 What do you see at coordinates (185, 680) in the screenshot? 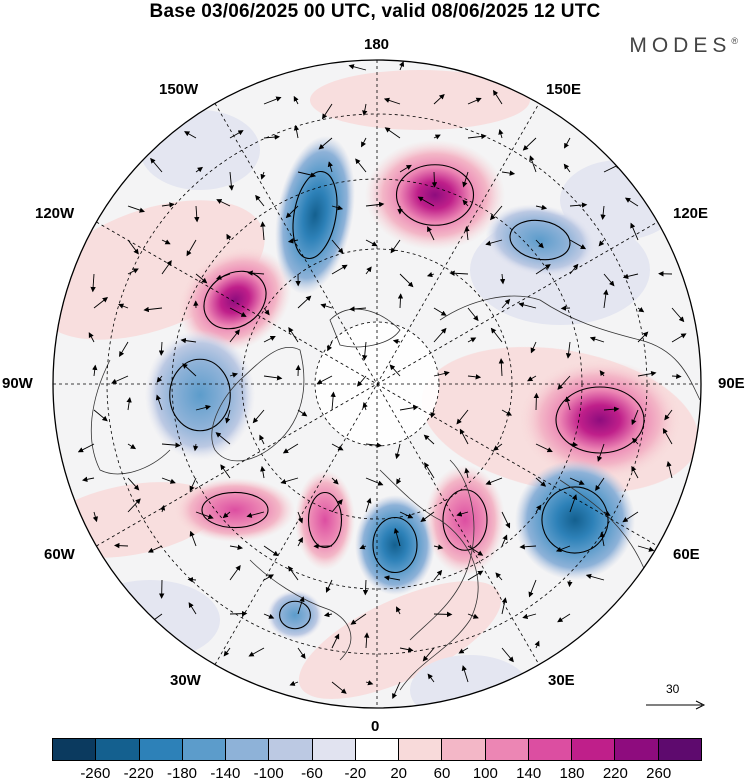
I see `lon-label-30w: 30W` at bounding box center [185, 680].